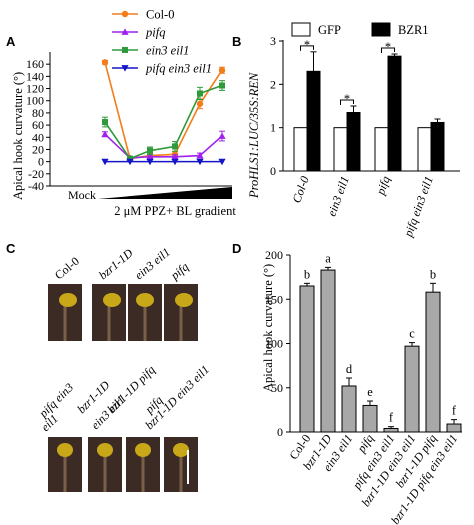 The image size is (474, 525). I want to click on panel-a-y-tick-label: 100, so click(35, 101).